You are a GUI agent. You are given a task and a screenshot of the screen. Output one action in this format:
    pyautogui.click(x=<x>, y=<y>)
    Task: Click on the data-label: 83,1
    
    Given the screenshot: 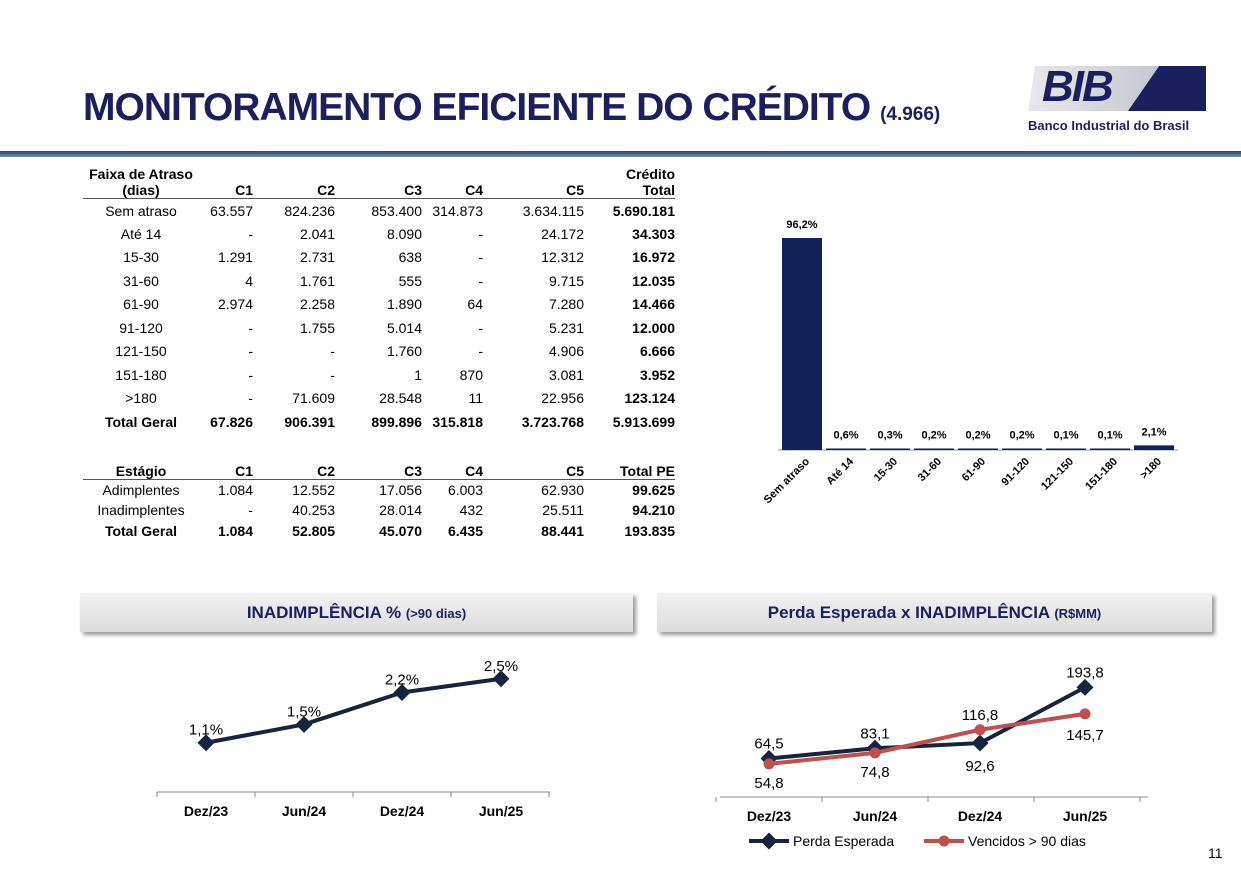 What is the action you would take?
    pyautogui.click(x=874, y=733)
    